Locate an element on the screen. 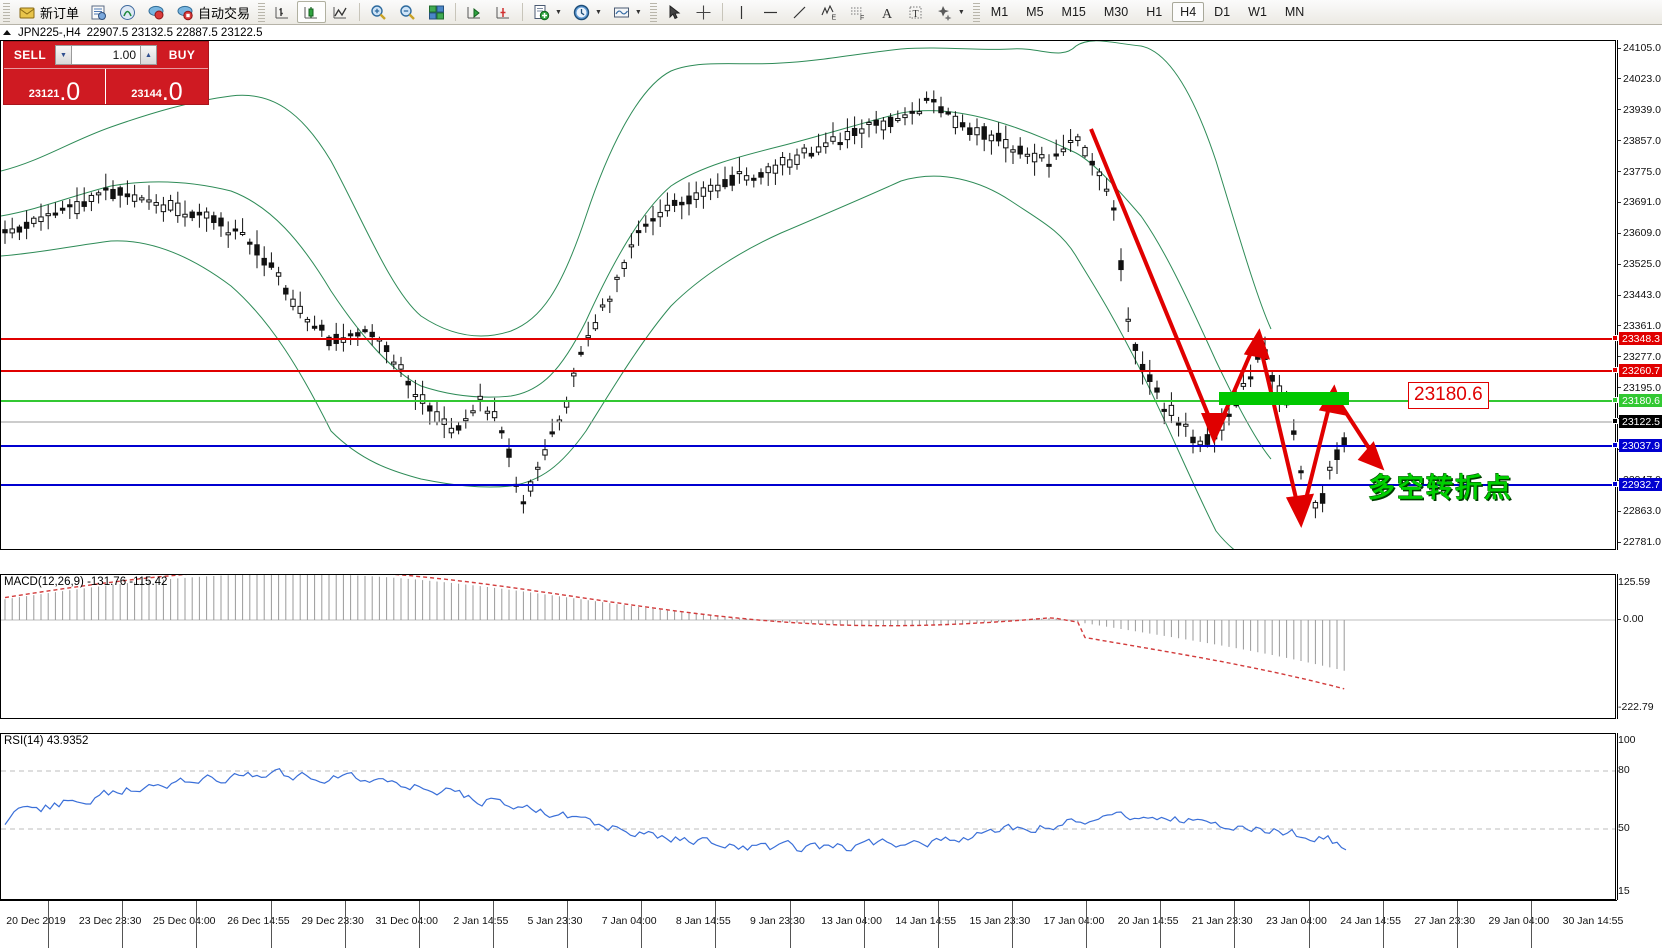 The width and height of the screenshot is (1662, 948). price-tag-support-line: 23037.9 is located at coordinates (1640, 445).